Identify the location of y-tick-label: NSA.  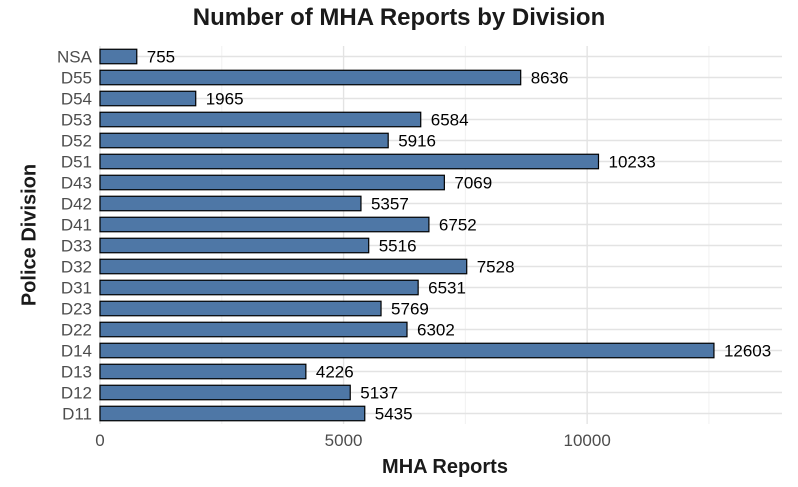
(75, 57).